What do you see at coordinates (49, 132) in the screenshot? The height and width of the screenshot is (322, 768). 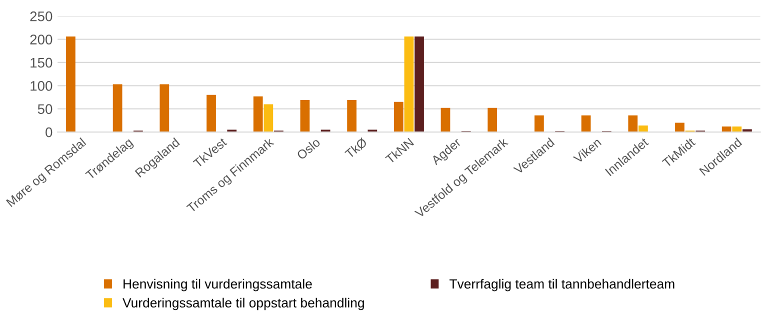 I see `y-tick-label: 0` at bounding box center [49, 132].